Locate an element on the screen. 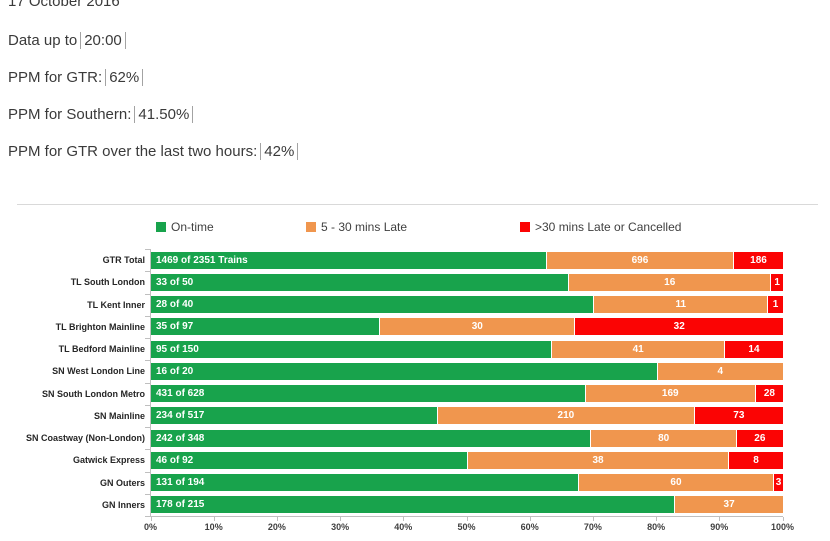 The width and height of the screenshot is (830, 541). x-tick-label: 40% is located at coordinates (403, 527).